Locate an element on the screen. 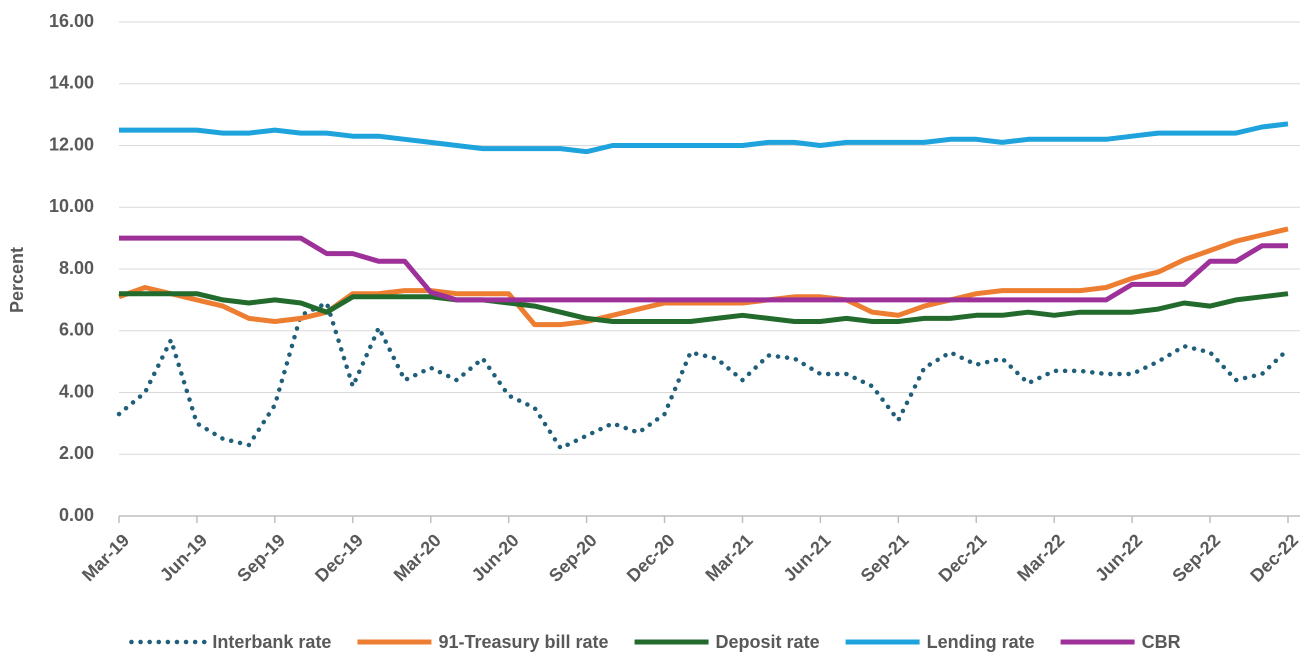 Image resolution: width=1308 pixels, height=666 pixels. legend-label: Interbank rate is located at coordinates (271, 642).